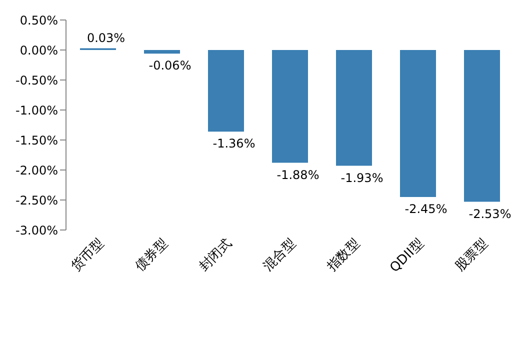 This screenshot has width=532, height=348. What do you see at coordinates (151, 255) in the screenshot?
I see `x-tick-label: 债券型` at bounding box center [151, 255].